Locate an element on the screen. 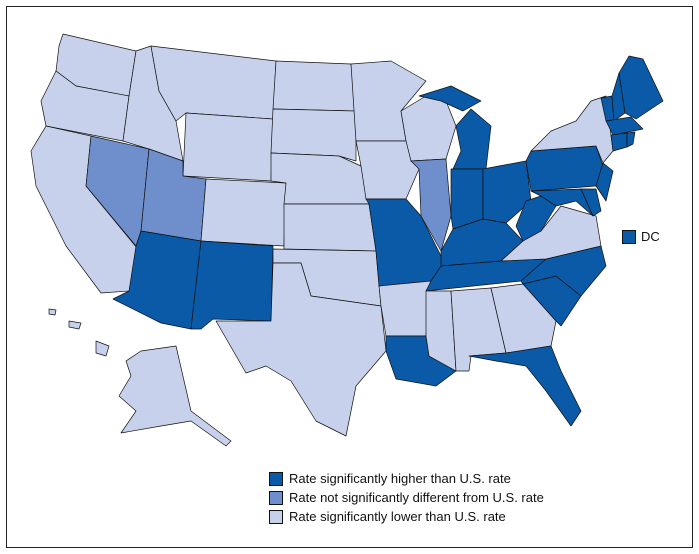 This screenshot has height=554, width=699. legend-label: Rate significantly lower than U.S. rate is located at coordinates (397, 516).